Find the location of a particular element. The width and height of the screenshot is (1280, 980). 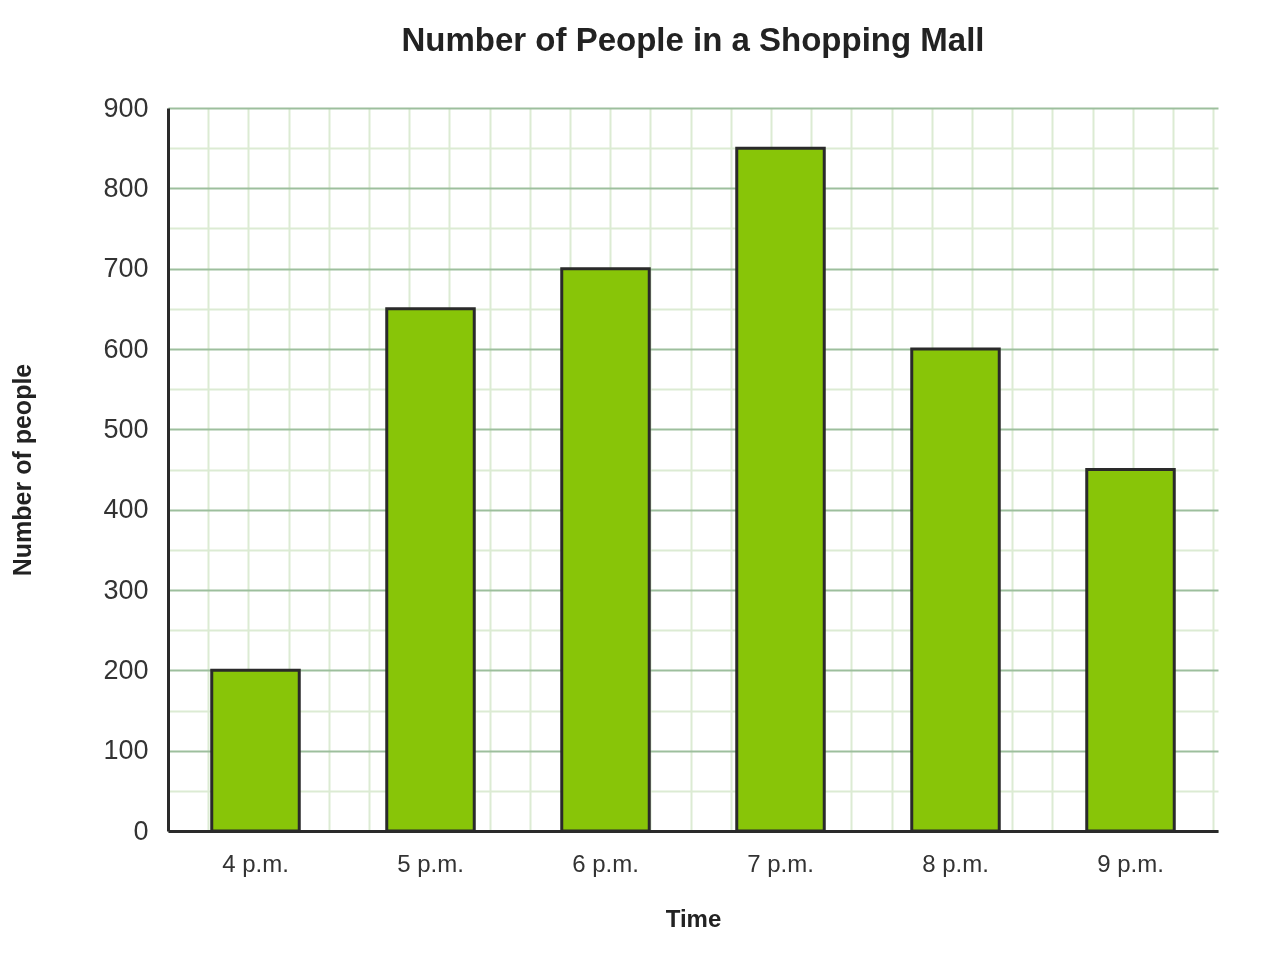

y-tick-label: 300 is located at coordinates (126, 589).